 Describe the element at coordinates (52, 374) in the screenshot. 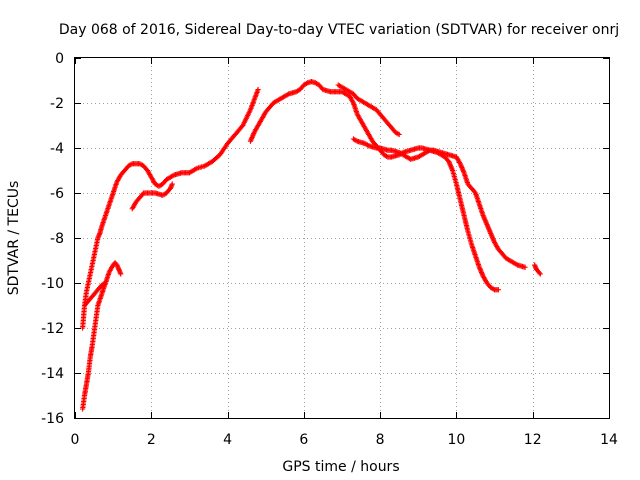

I see `y-tick-label: -14` at that location.